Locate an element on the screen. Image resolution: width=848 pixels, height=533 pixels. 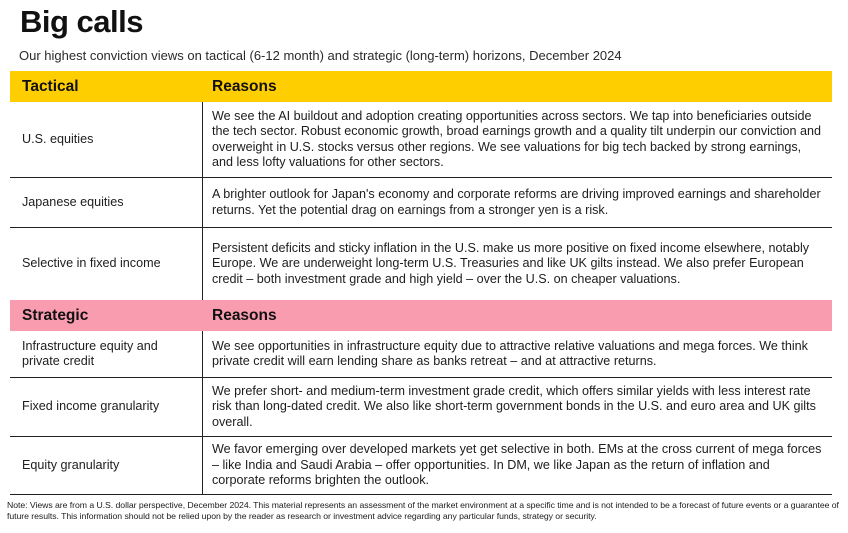
section-header-tactical: Tactical Reasons is located at coordinates (421, 86).